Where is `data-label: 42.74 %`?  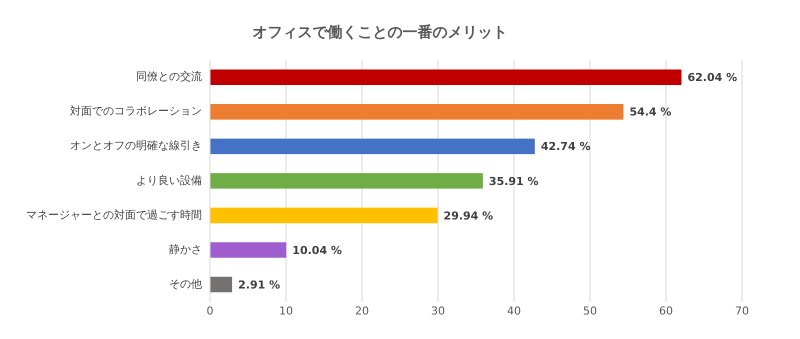 data-label: 42.74 % is located at coordinates (565, 147).